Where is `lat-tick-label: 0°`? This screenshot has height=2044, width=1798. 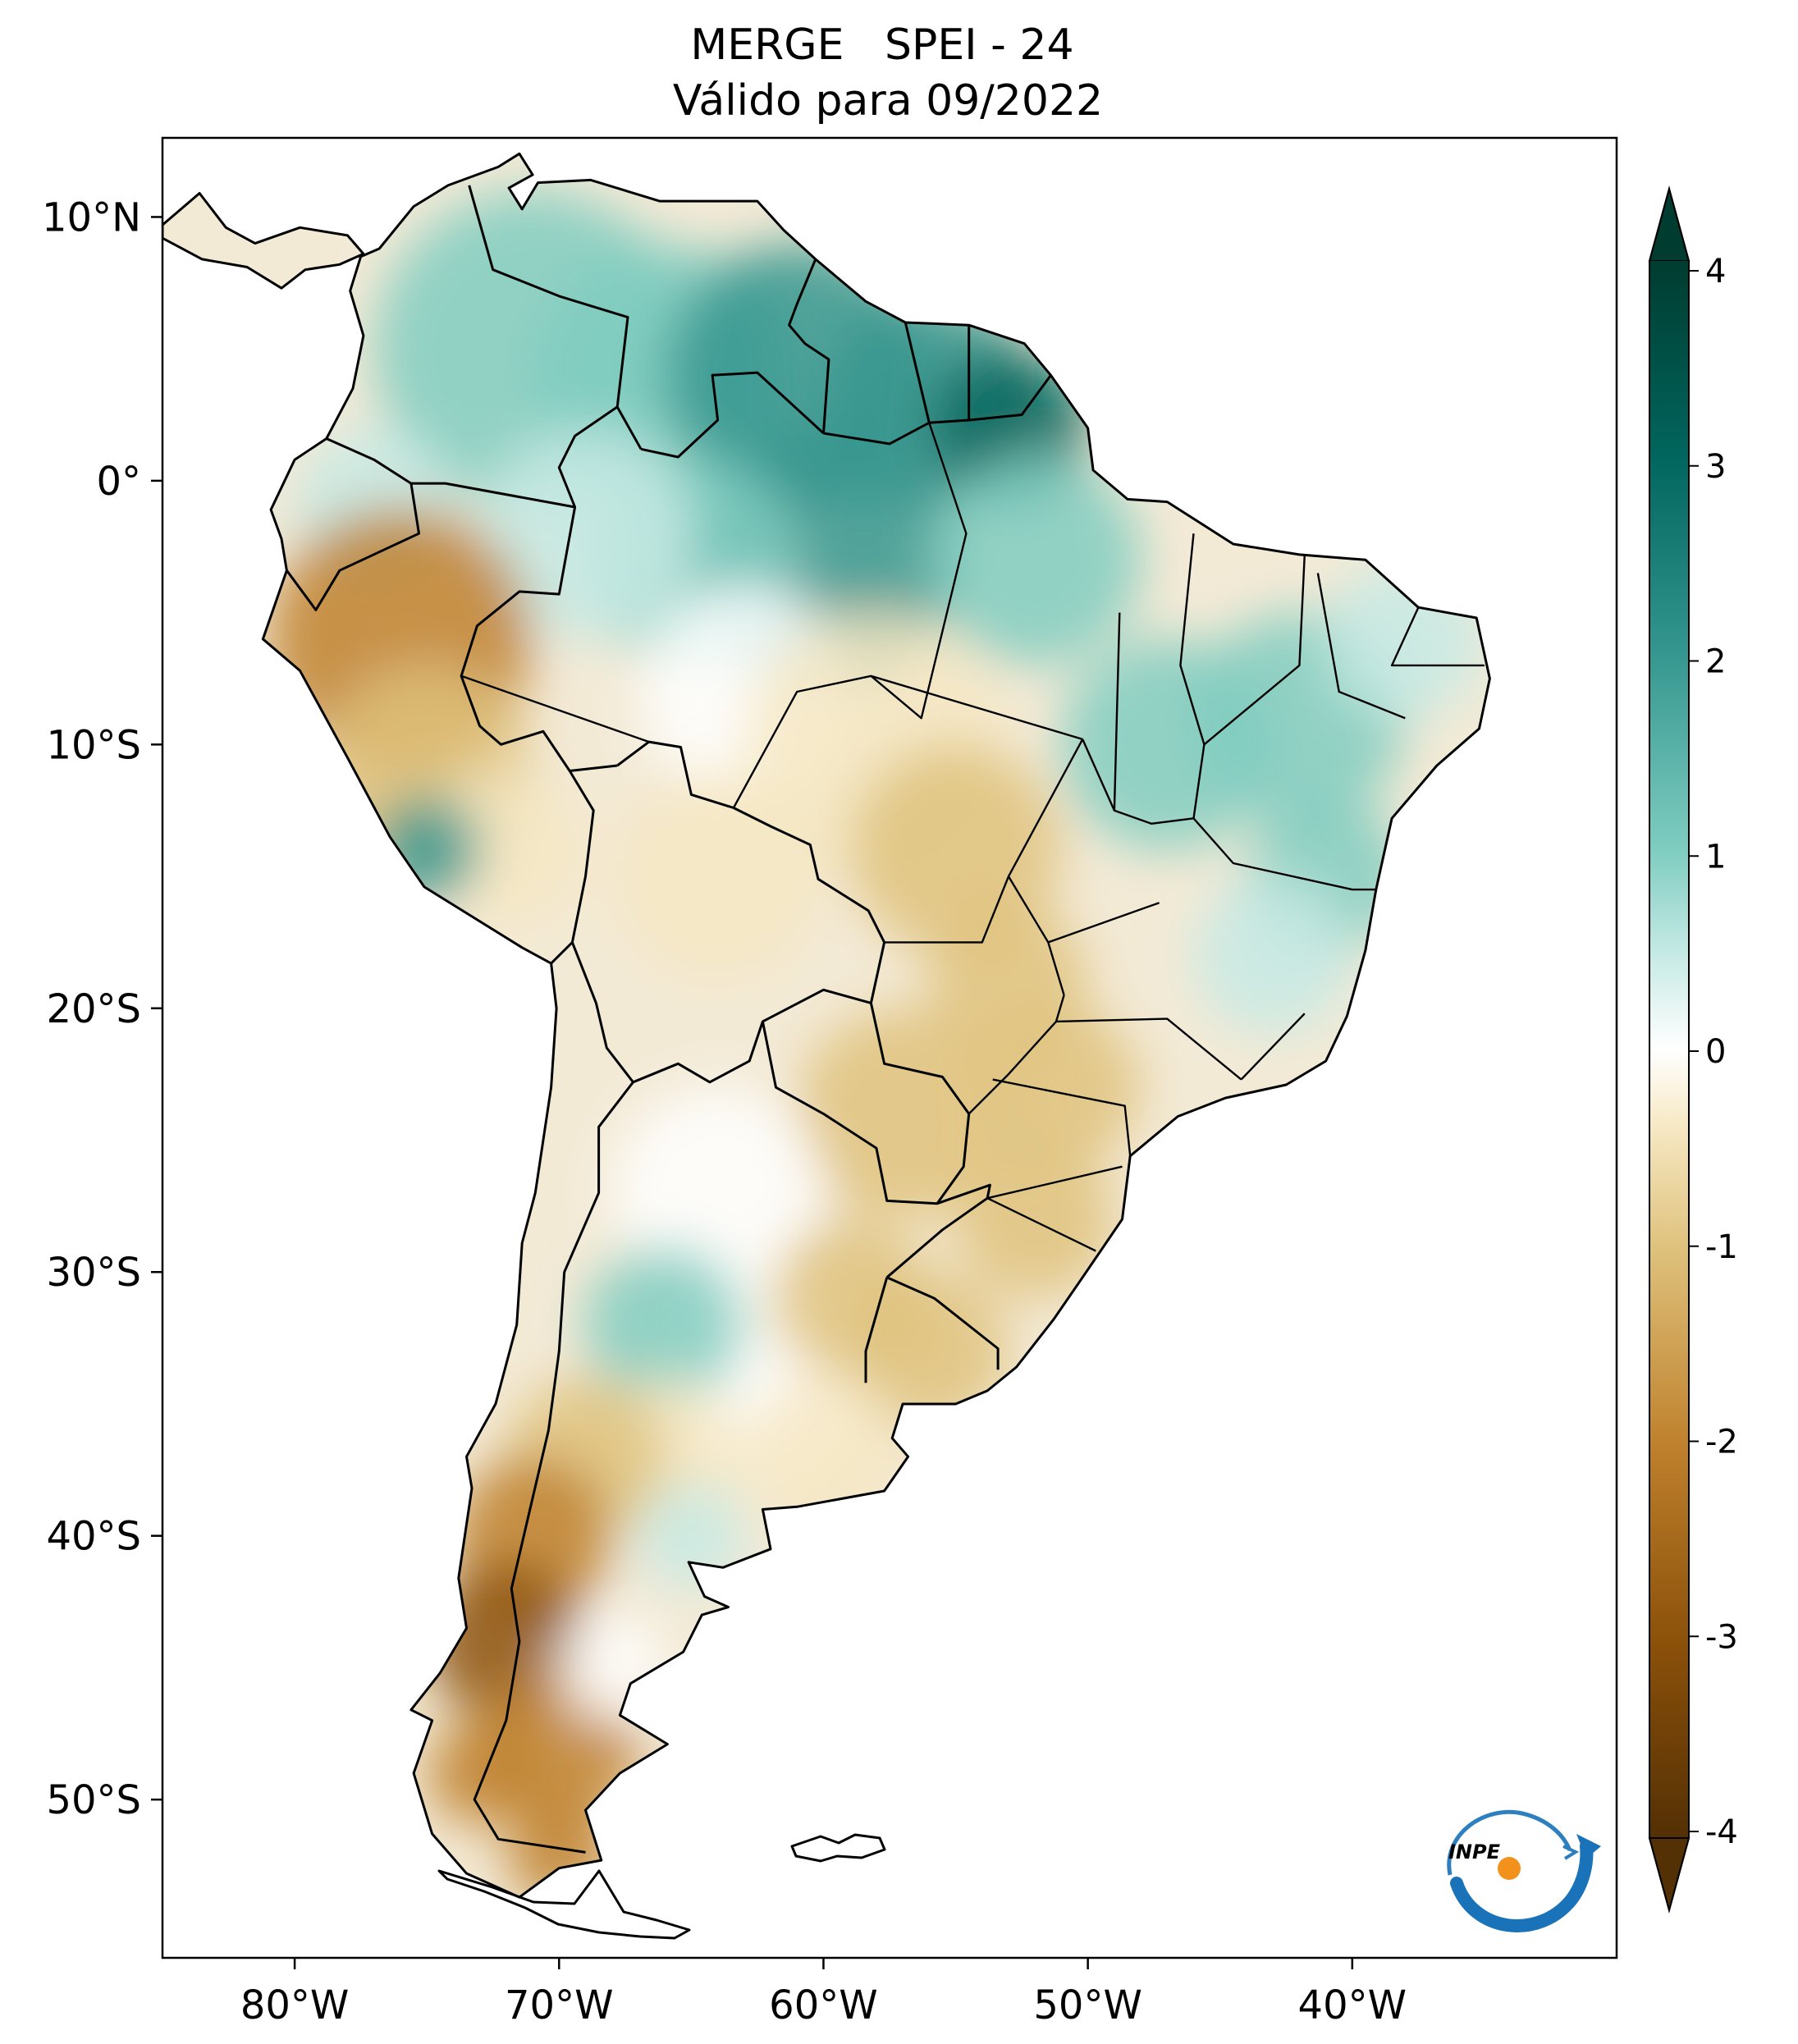 lat-tick-label: 0° is located at coordinates (118, 482).